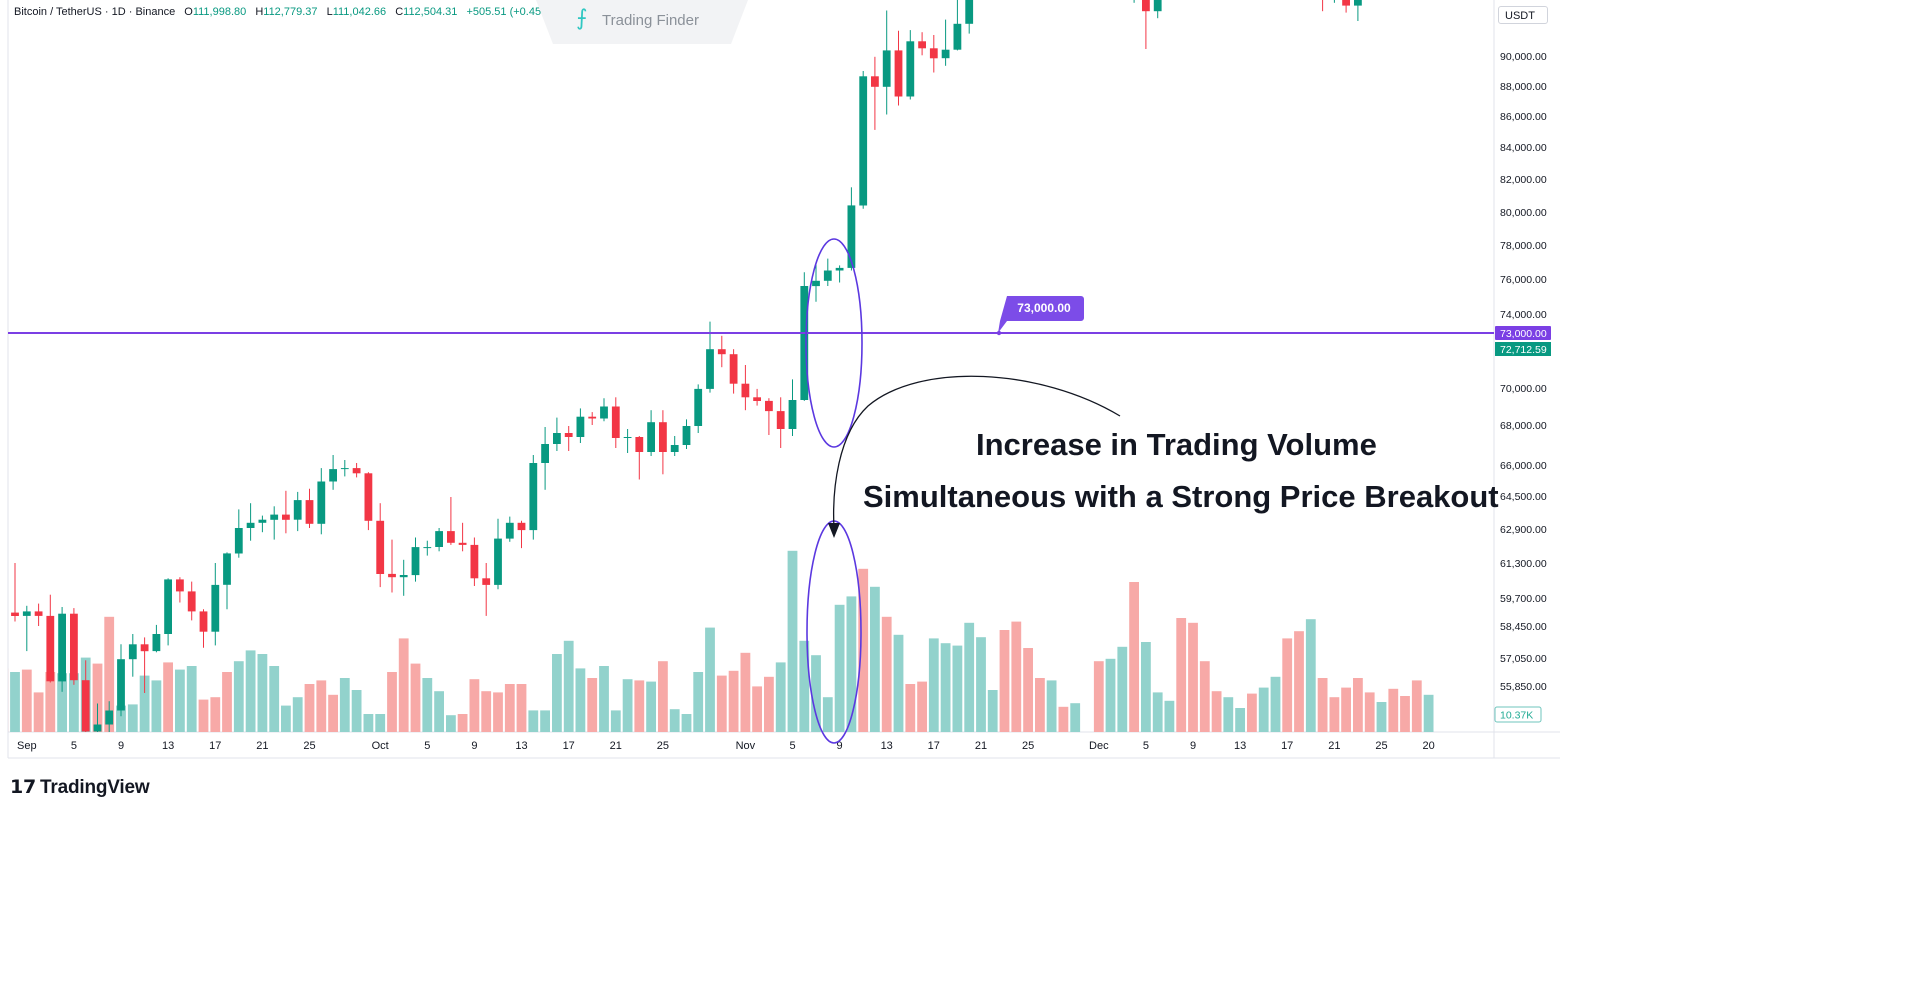  Describe the element at coordinates (1176, 444) in the screenshot. I see `annotation-line-1: Increase in Trading Volume` at that location.